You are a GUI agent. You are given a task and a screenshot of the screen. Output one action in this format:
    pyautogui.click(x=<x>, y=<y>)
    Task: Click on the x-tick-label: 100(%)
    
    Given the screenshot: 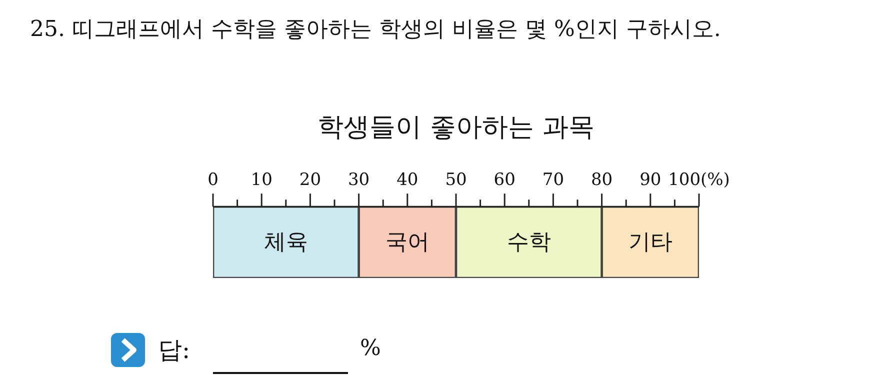 What is the action you would take?
    pyautogui.click(x=699, y=180)
    